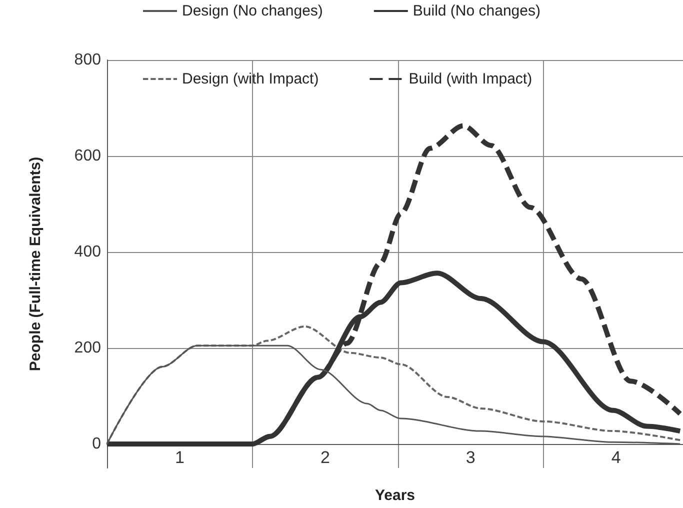 The height and width of the screenshot is (508, 683). What do you see at coordinates (616, 457) in the screenshot?
I see `x-tick-label: 4` at bounding box center [616, 457].